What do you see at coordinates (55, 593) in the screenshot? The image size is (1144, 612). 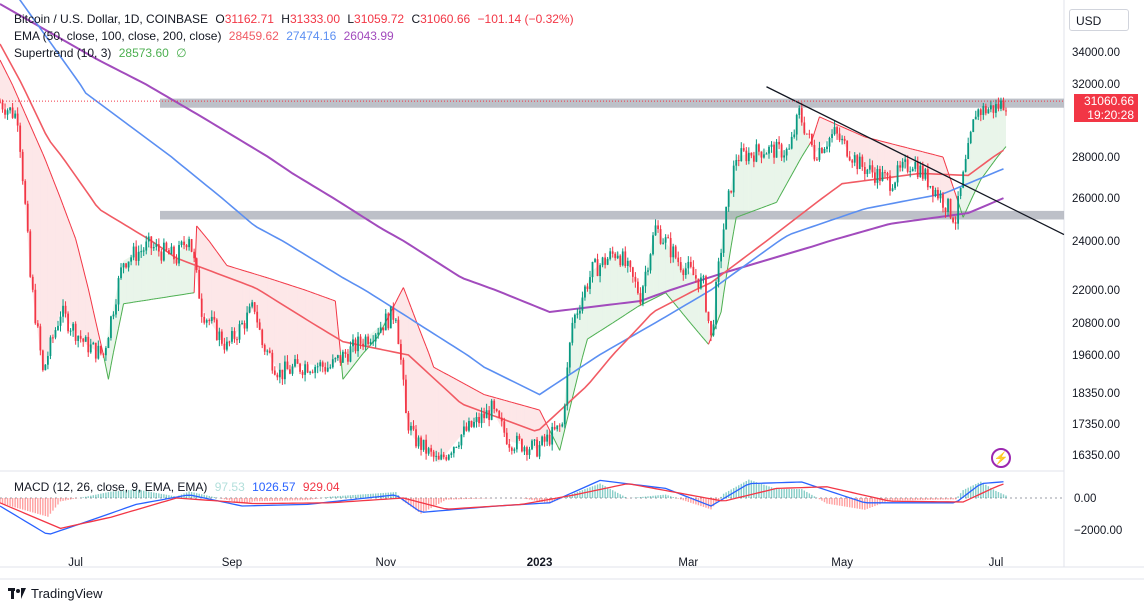 I see `tradingview-logo: TradingView` at bounding box center [55, 593].